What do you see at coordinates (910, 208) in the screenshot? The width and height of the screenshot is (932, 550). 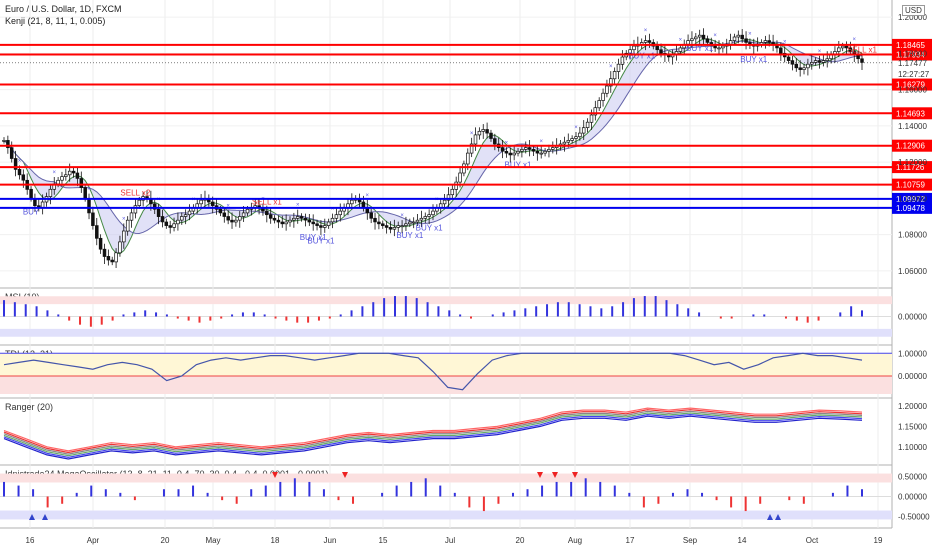 I see `level-price-label: 1.09478` at bounding box center [910, 208].